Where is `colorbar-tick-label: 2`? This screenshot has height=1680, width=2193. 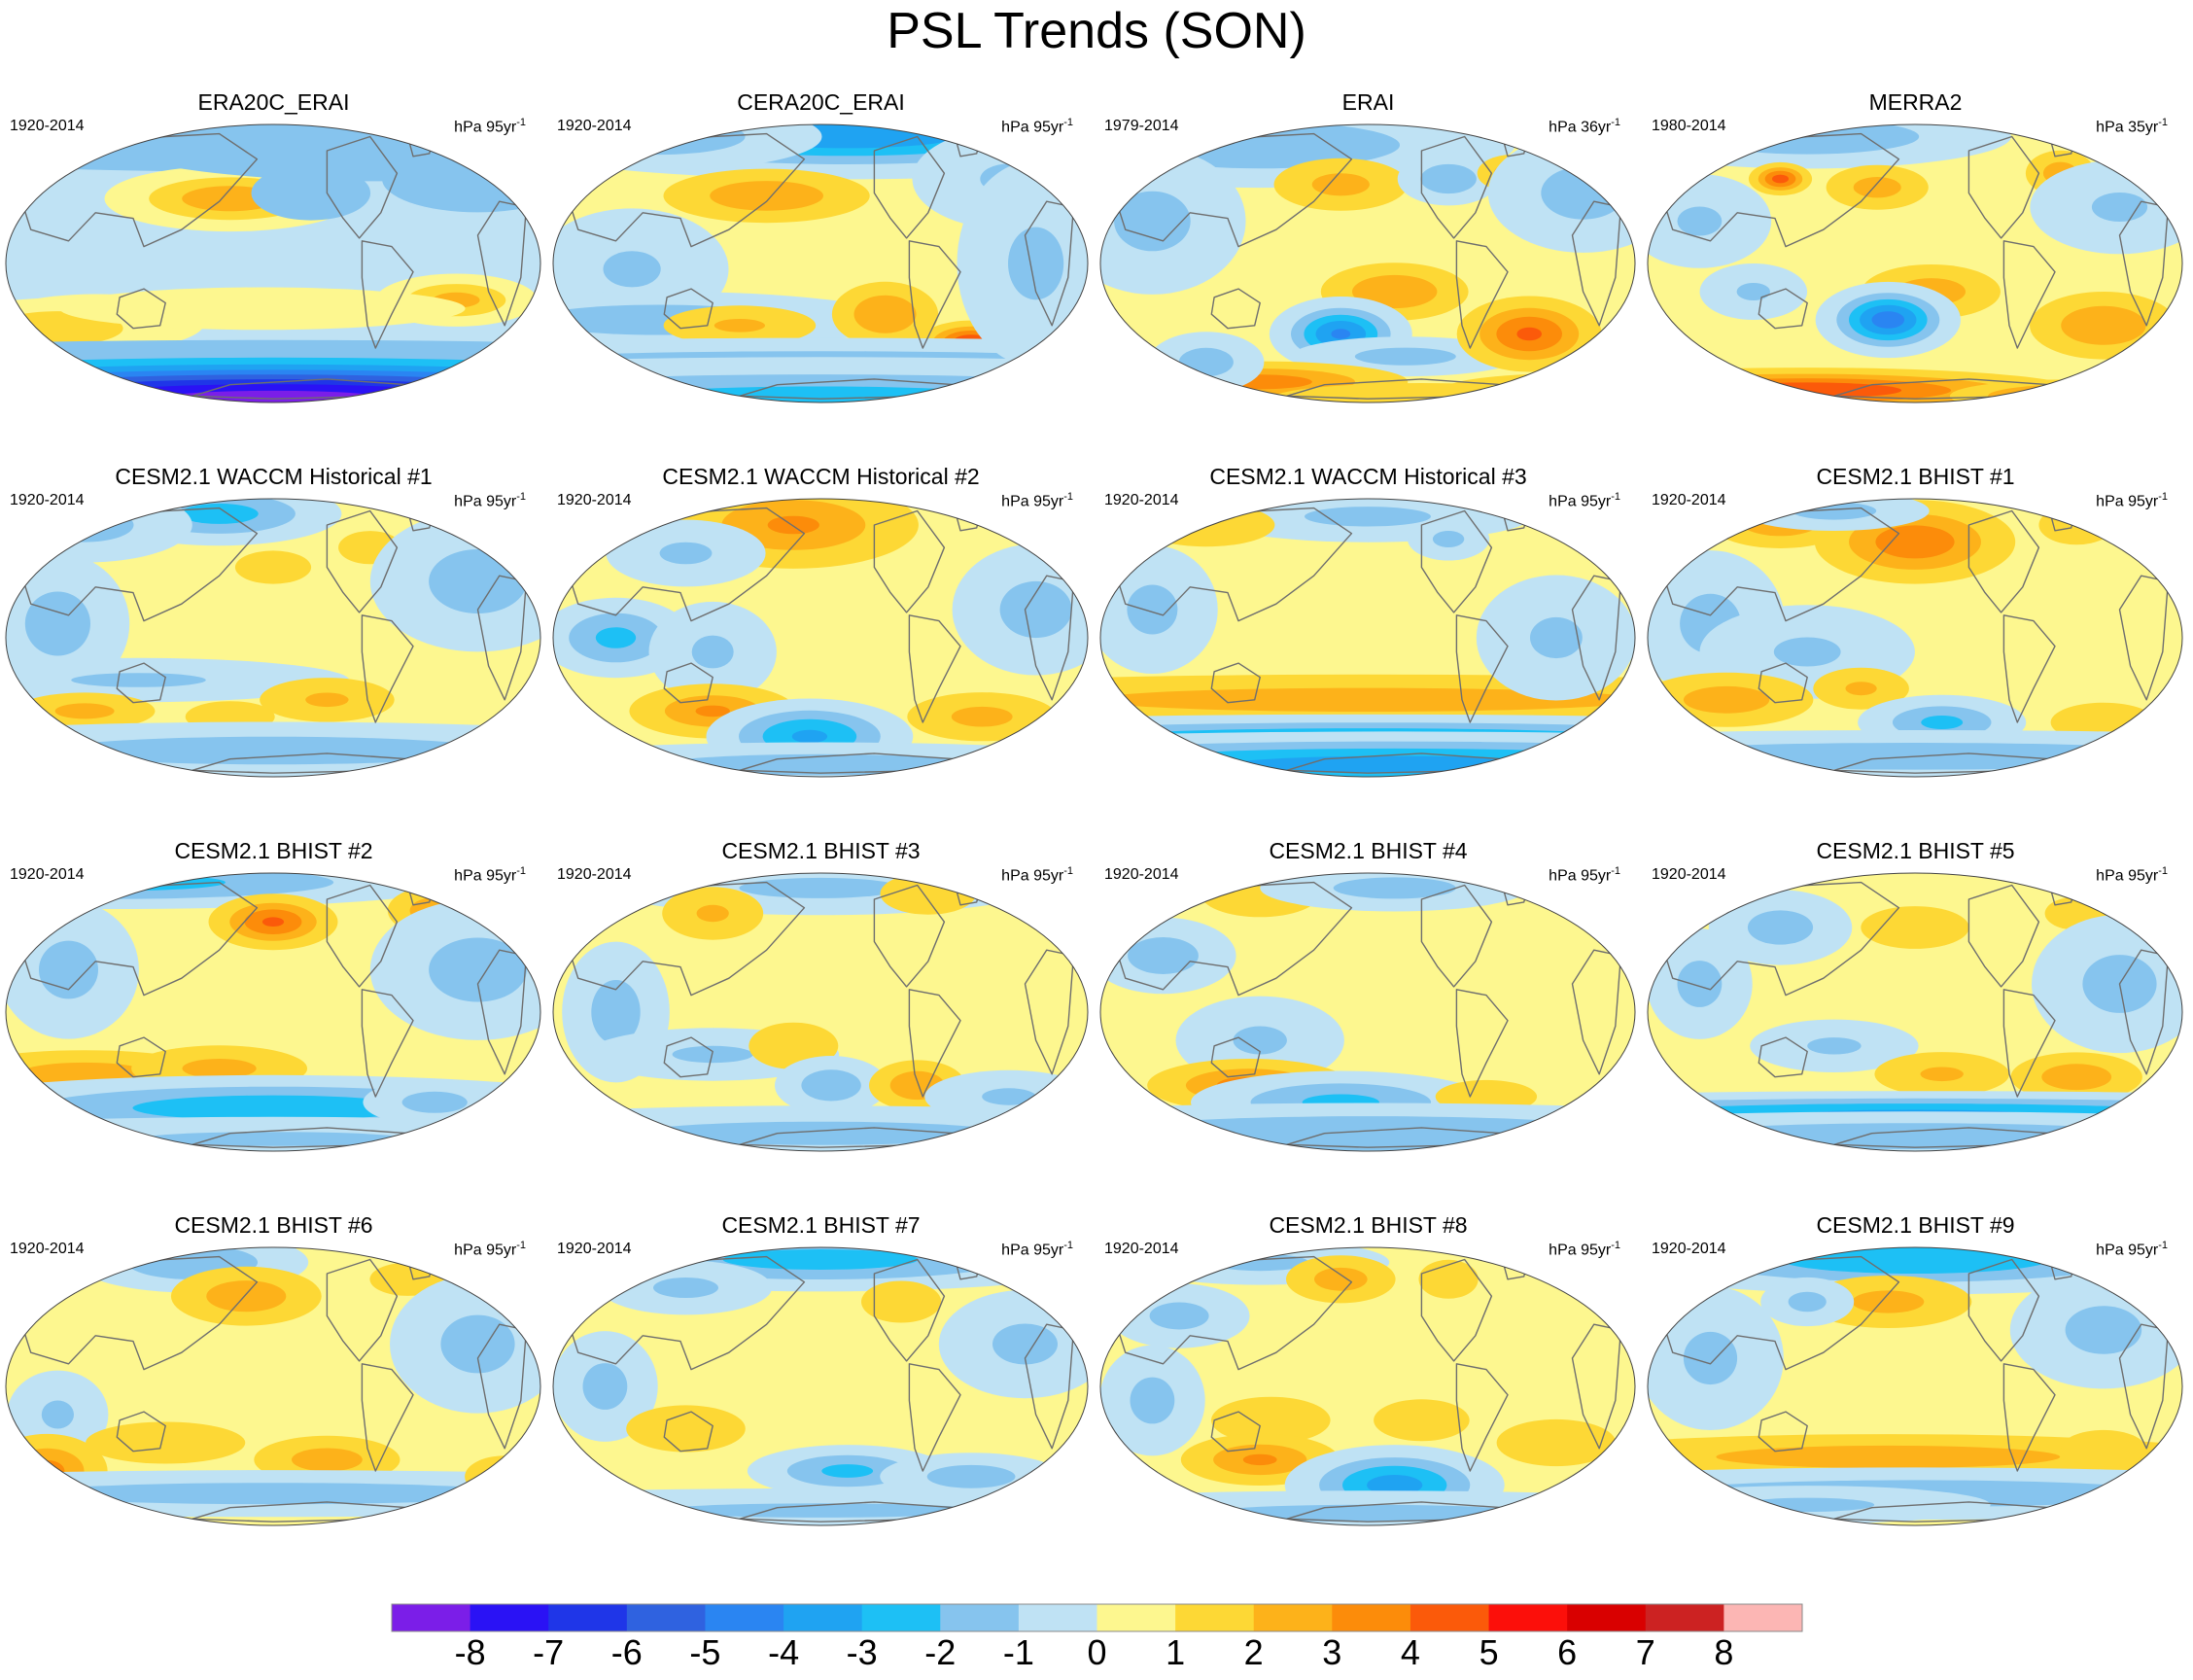
colorbar-tick-label: 2 is located at coordinates (1253, 1652).